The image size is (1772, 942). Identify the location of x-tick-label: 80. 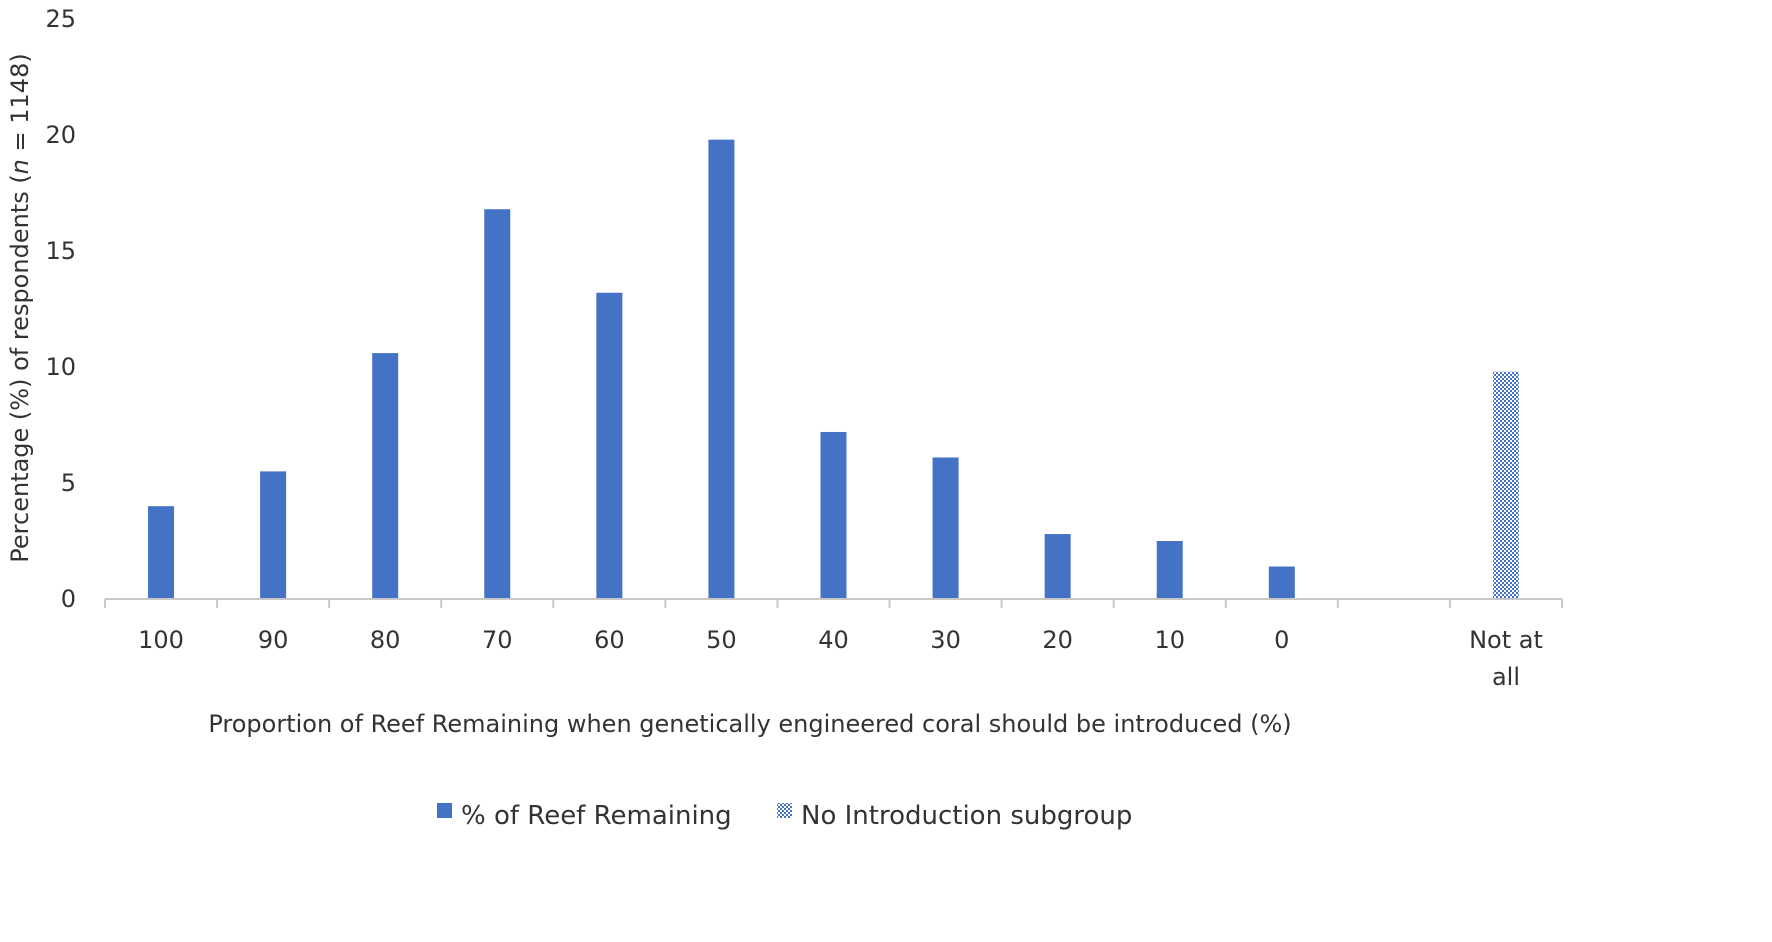
(385, 640).